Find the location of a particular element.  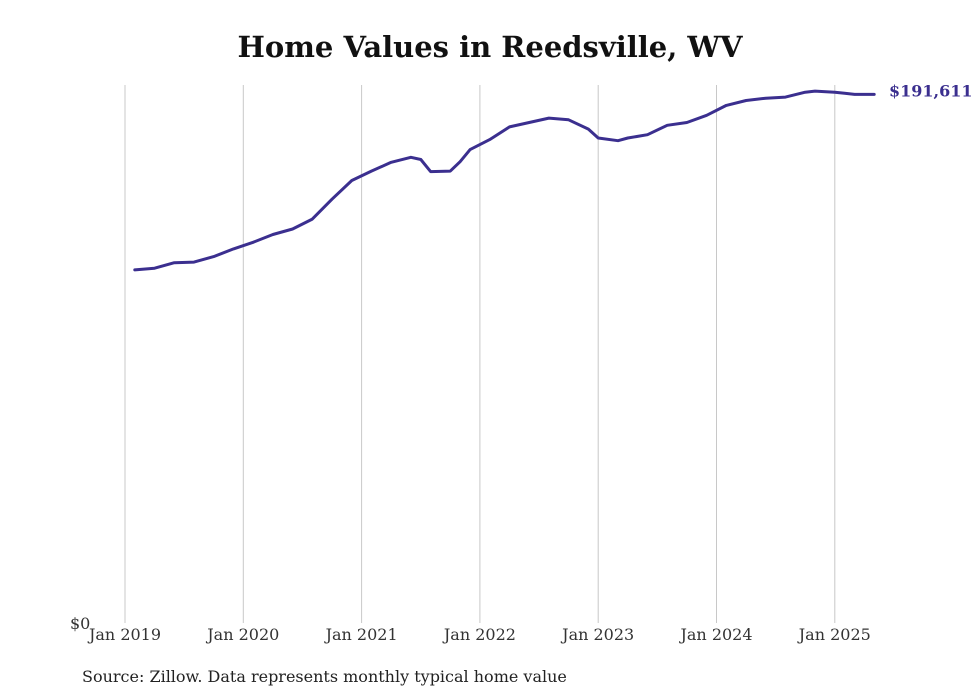

x-tick-label: Jan 2023 is located at coordinates (597, 634).